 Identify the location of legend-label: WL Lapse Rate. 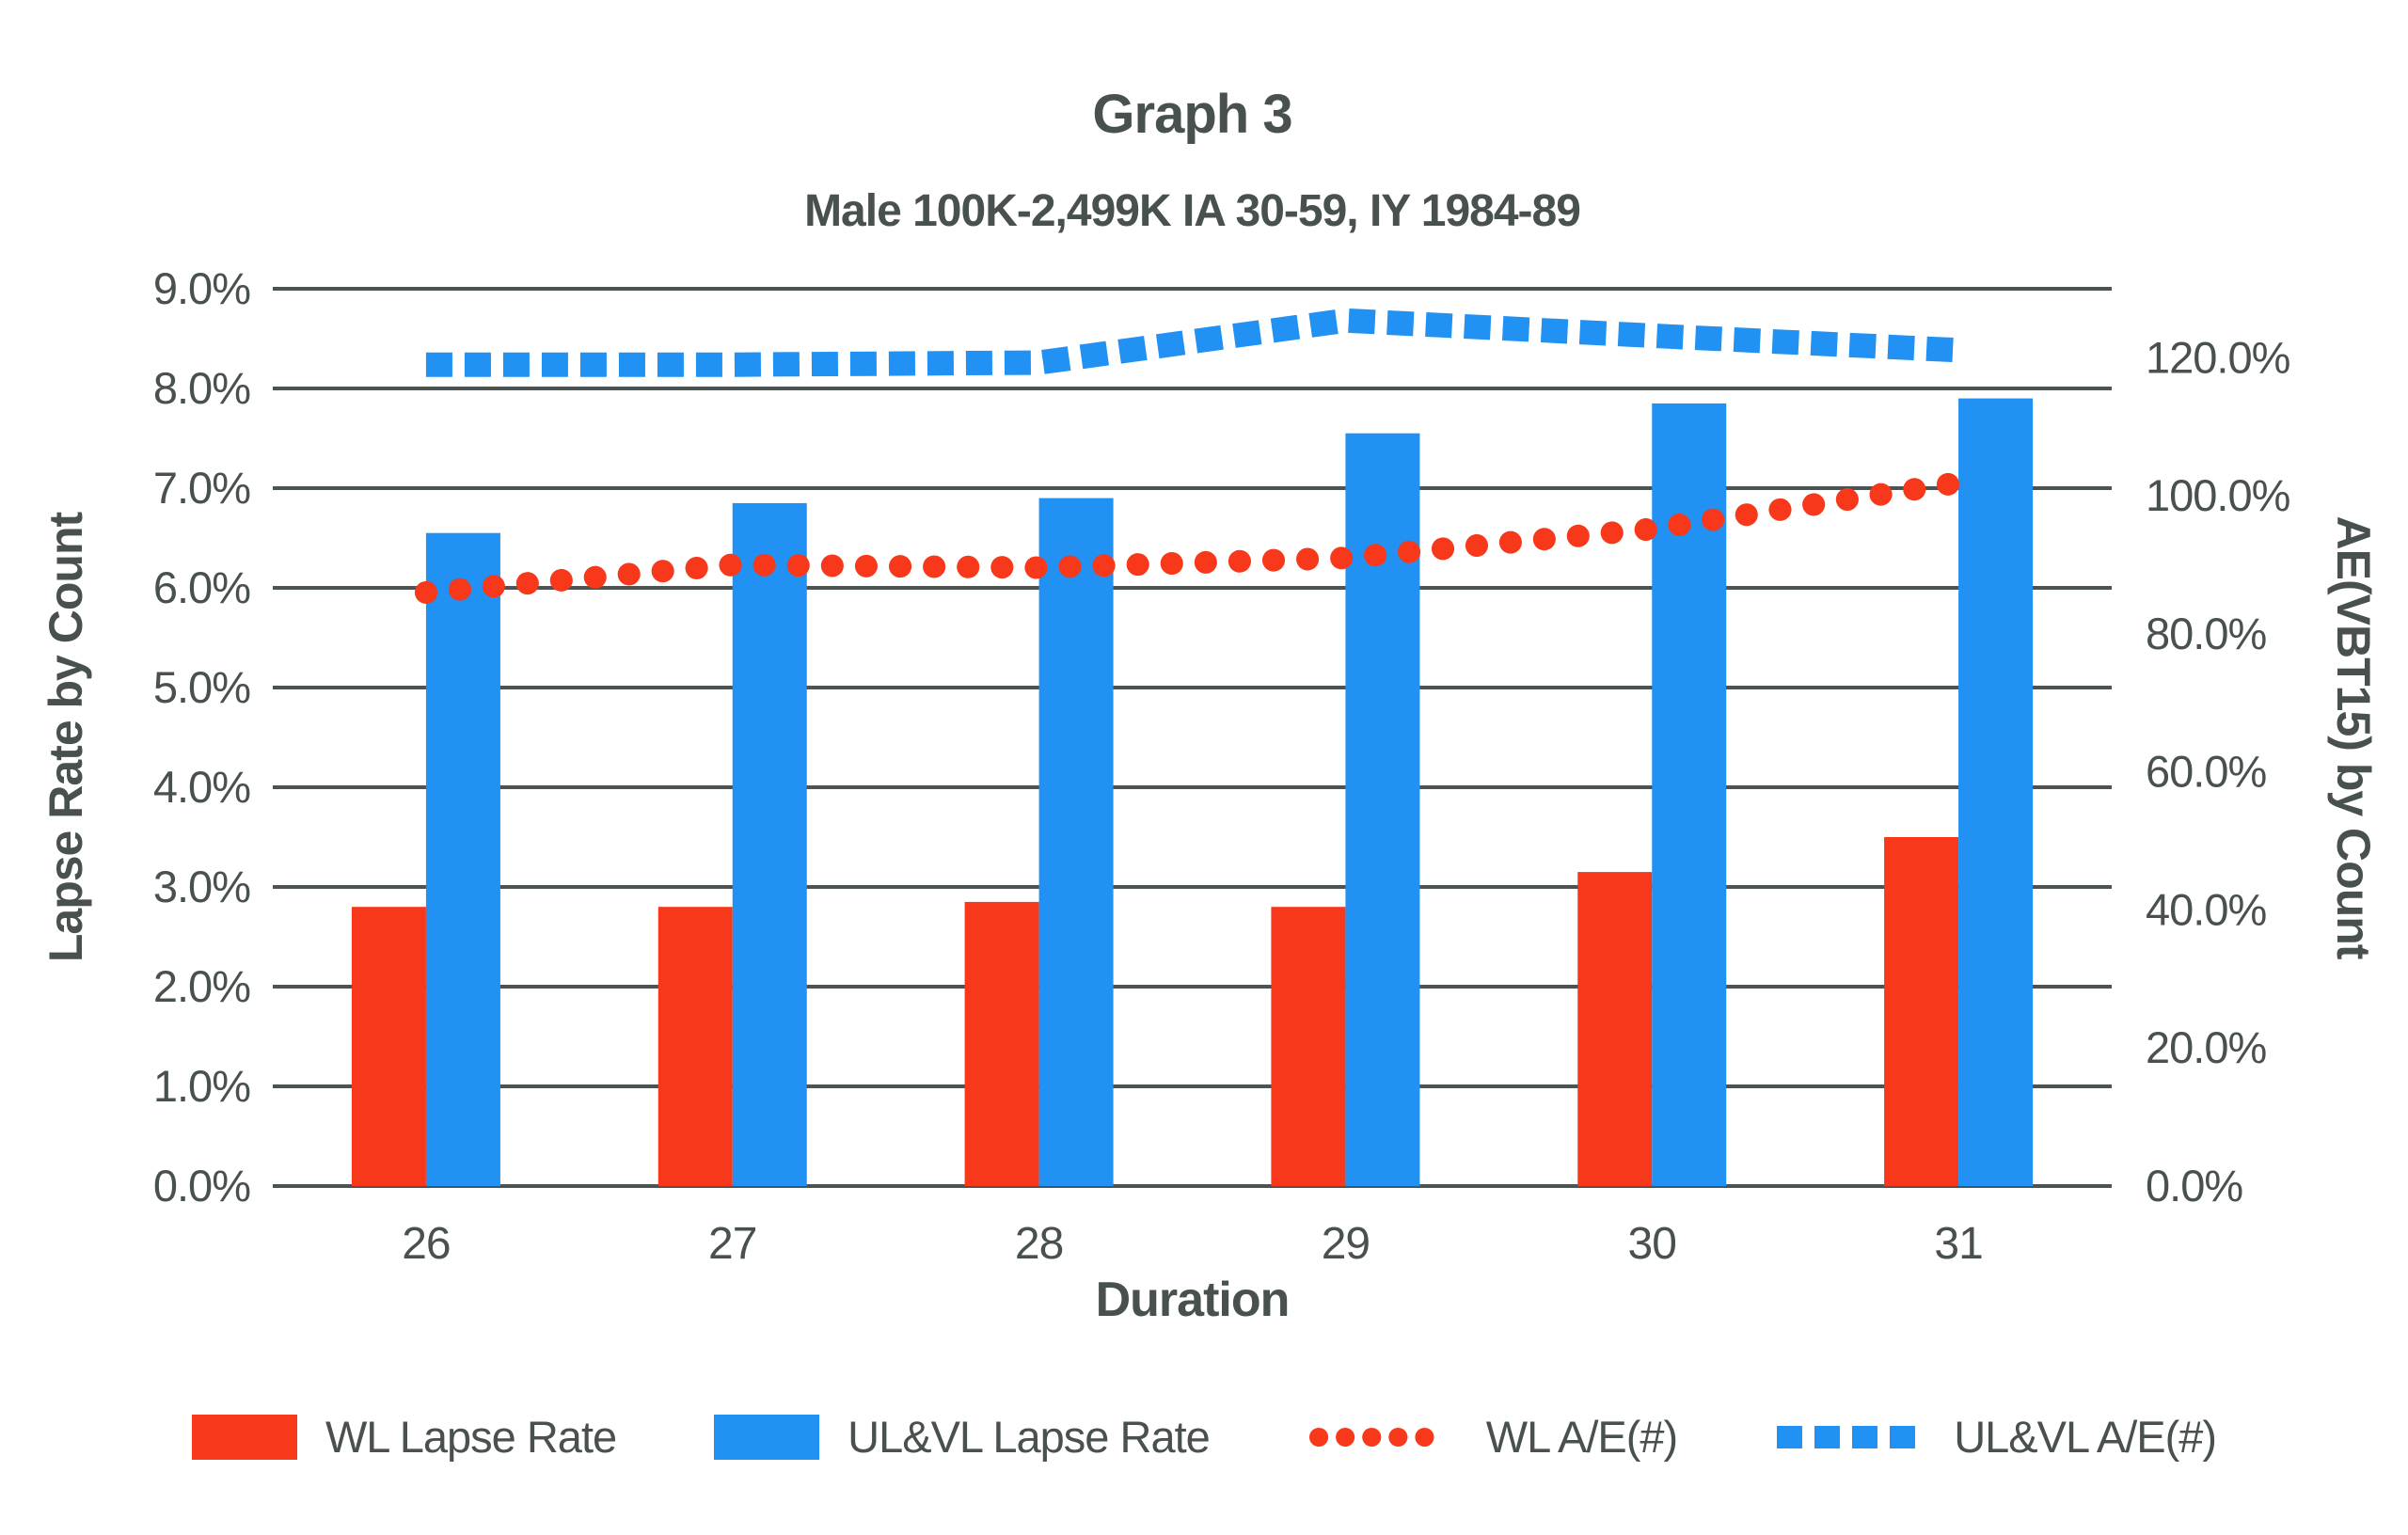
(471, 1437).